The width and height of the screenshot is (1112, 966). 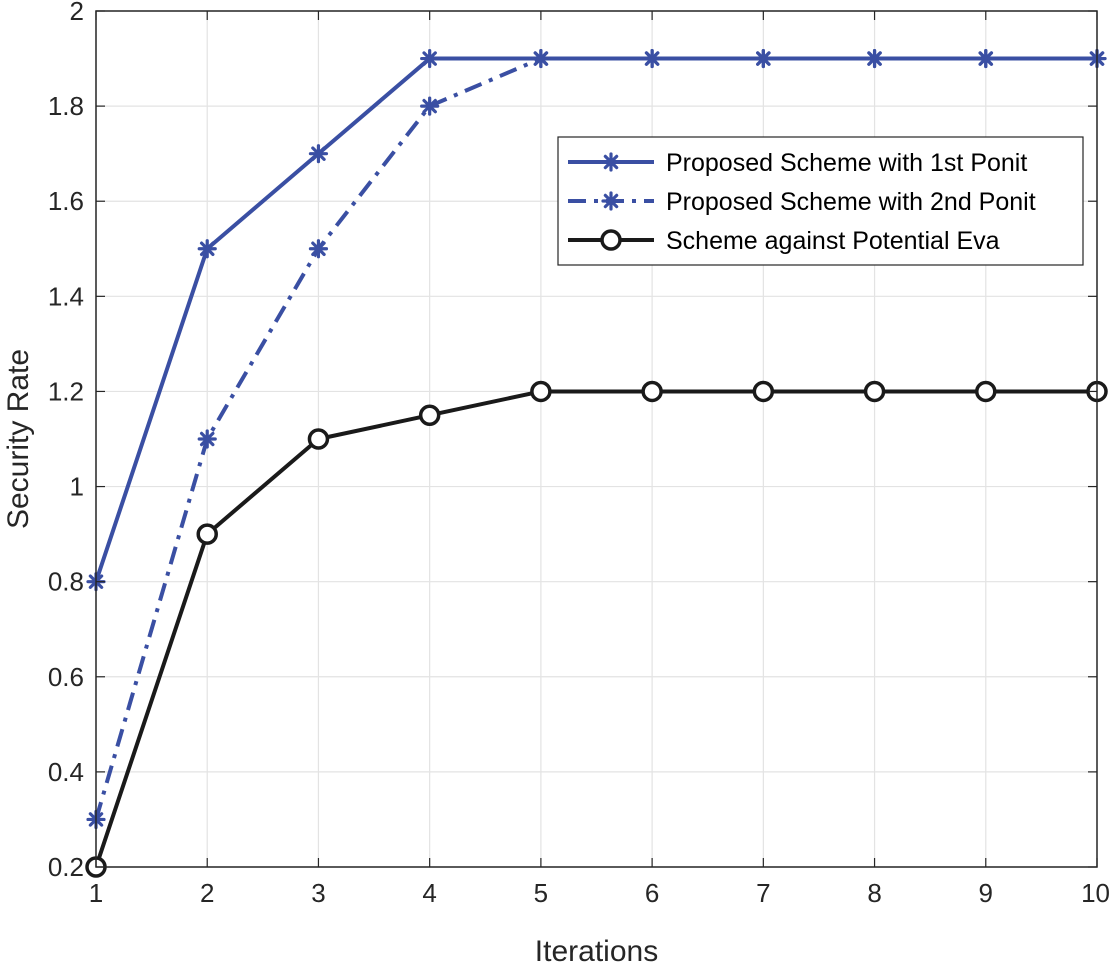 I want to click on legend-label: Proposed Scheme with 2nd Ponit, so click(x=851, y=202).